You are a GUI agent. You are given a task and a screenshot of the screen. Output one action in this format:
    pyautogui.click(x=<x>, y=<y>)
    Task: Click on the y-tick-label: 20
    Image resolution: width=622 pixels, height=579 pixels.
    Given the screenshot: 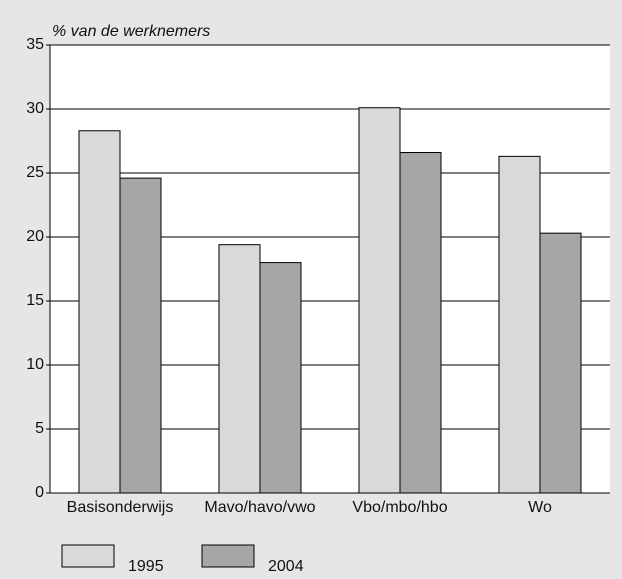 What is the action you would take?
    pyautogui.click(x=35, y=236)
    